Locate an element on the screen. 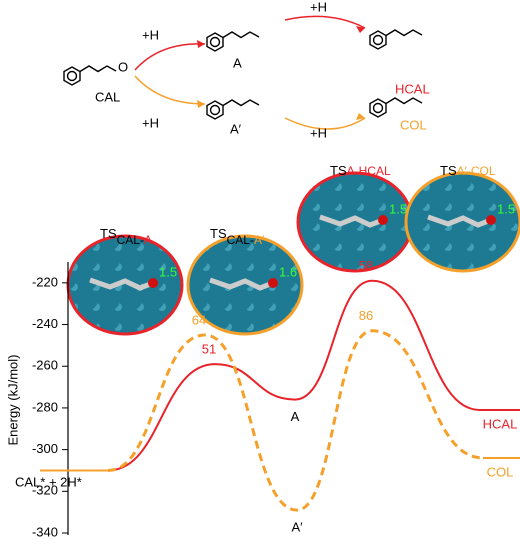  ts-label: TSA-HCAL is located at coordinates (360, 170).